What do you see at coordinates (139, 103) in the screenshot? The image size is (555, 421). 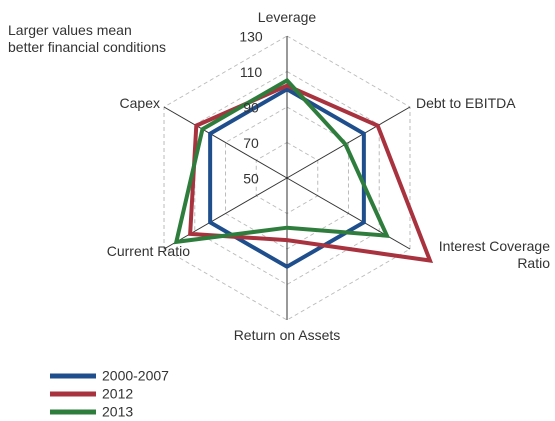 I see `category-label: Capex` at bounding box center [139, 103].